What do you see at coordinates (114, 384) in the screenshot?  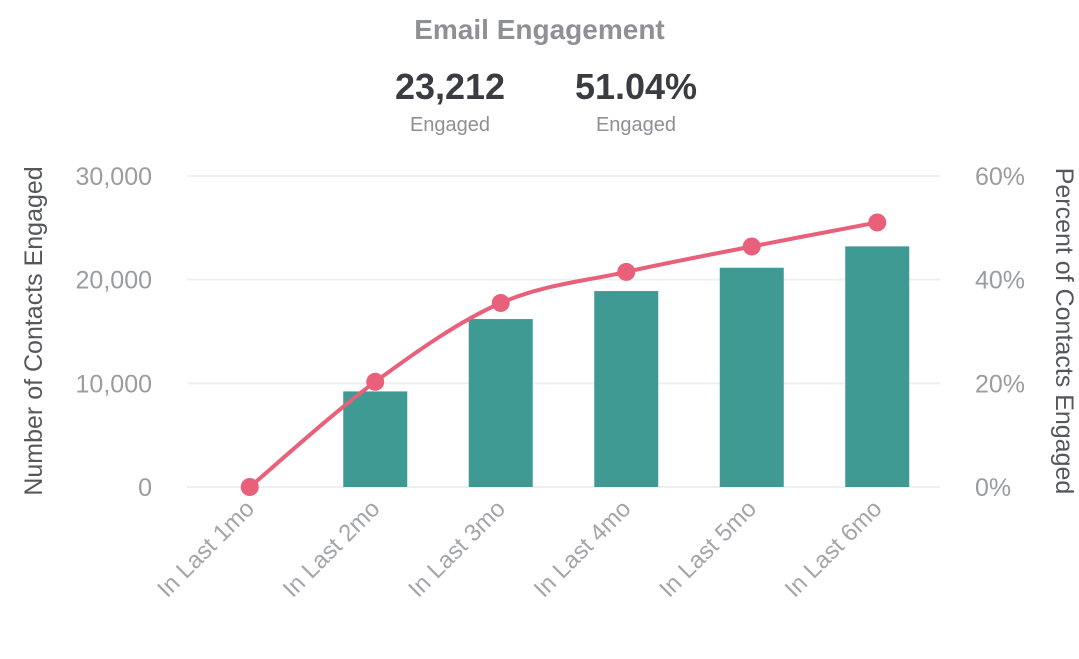 I see `y-tick-label: 10,000` at bounding box center [114, 384].